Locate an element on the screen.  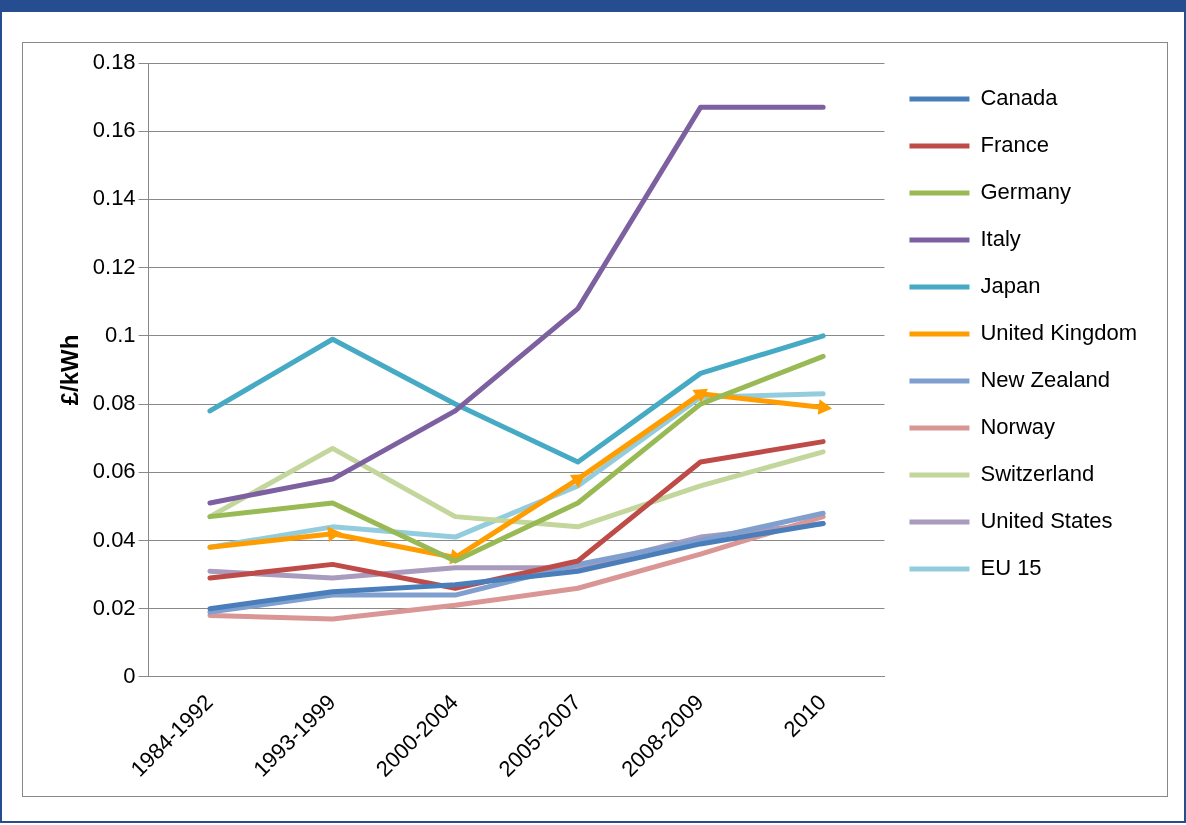
y-tick-label: 0.1 is located at coordinates (120, 334).